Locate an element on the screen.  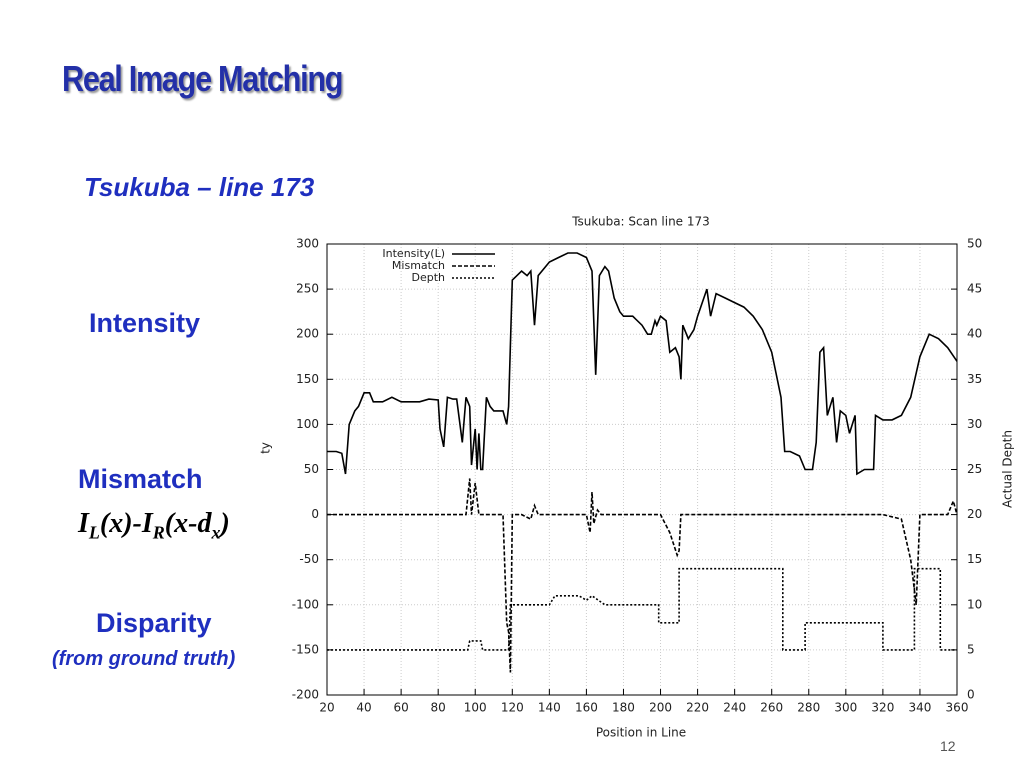
y2-tick-label: 10 is located at coordinates (974, 604).